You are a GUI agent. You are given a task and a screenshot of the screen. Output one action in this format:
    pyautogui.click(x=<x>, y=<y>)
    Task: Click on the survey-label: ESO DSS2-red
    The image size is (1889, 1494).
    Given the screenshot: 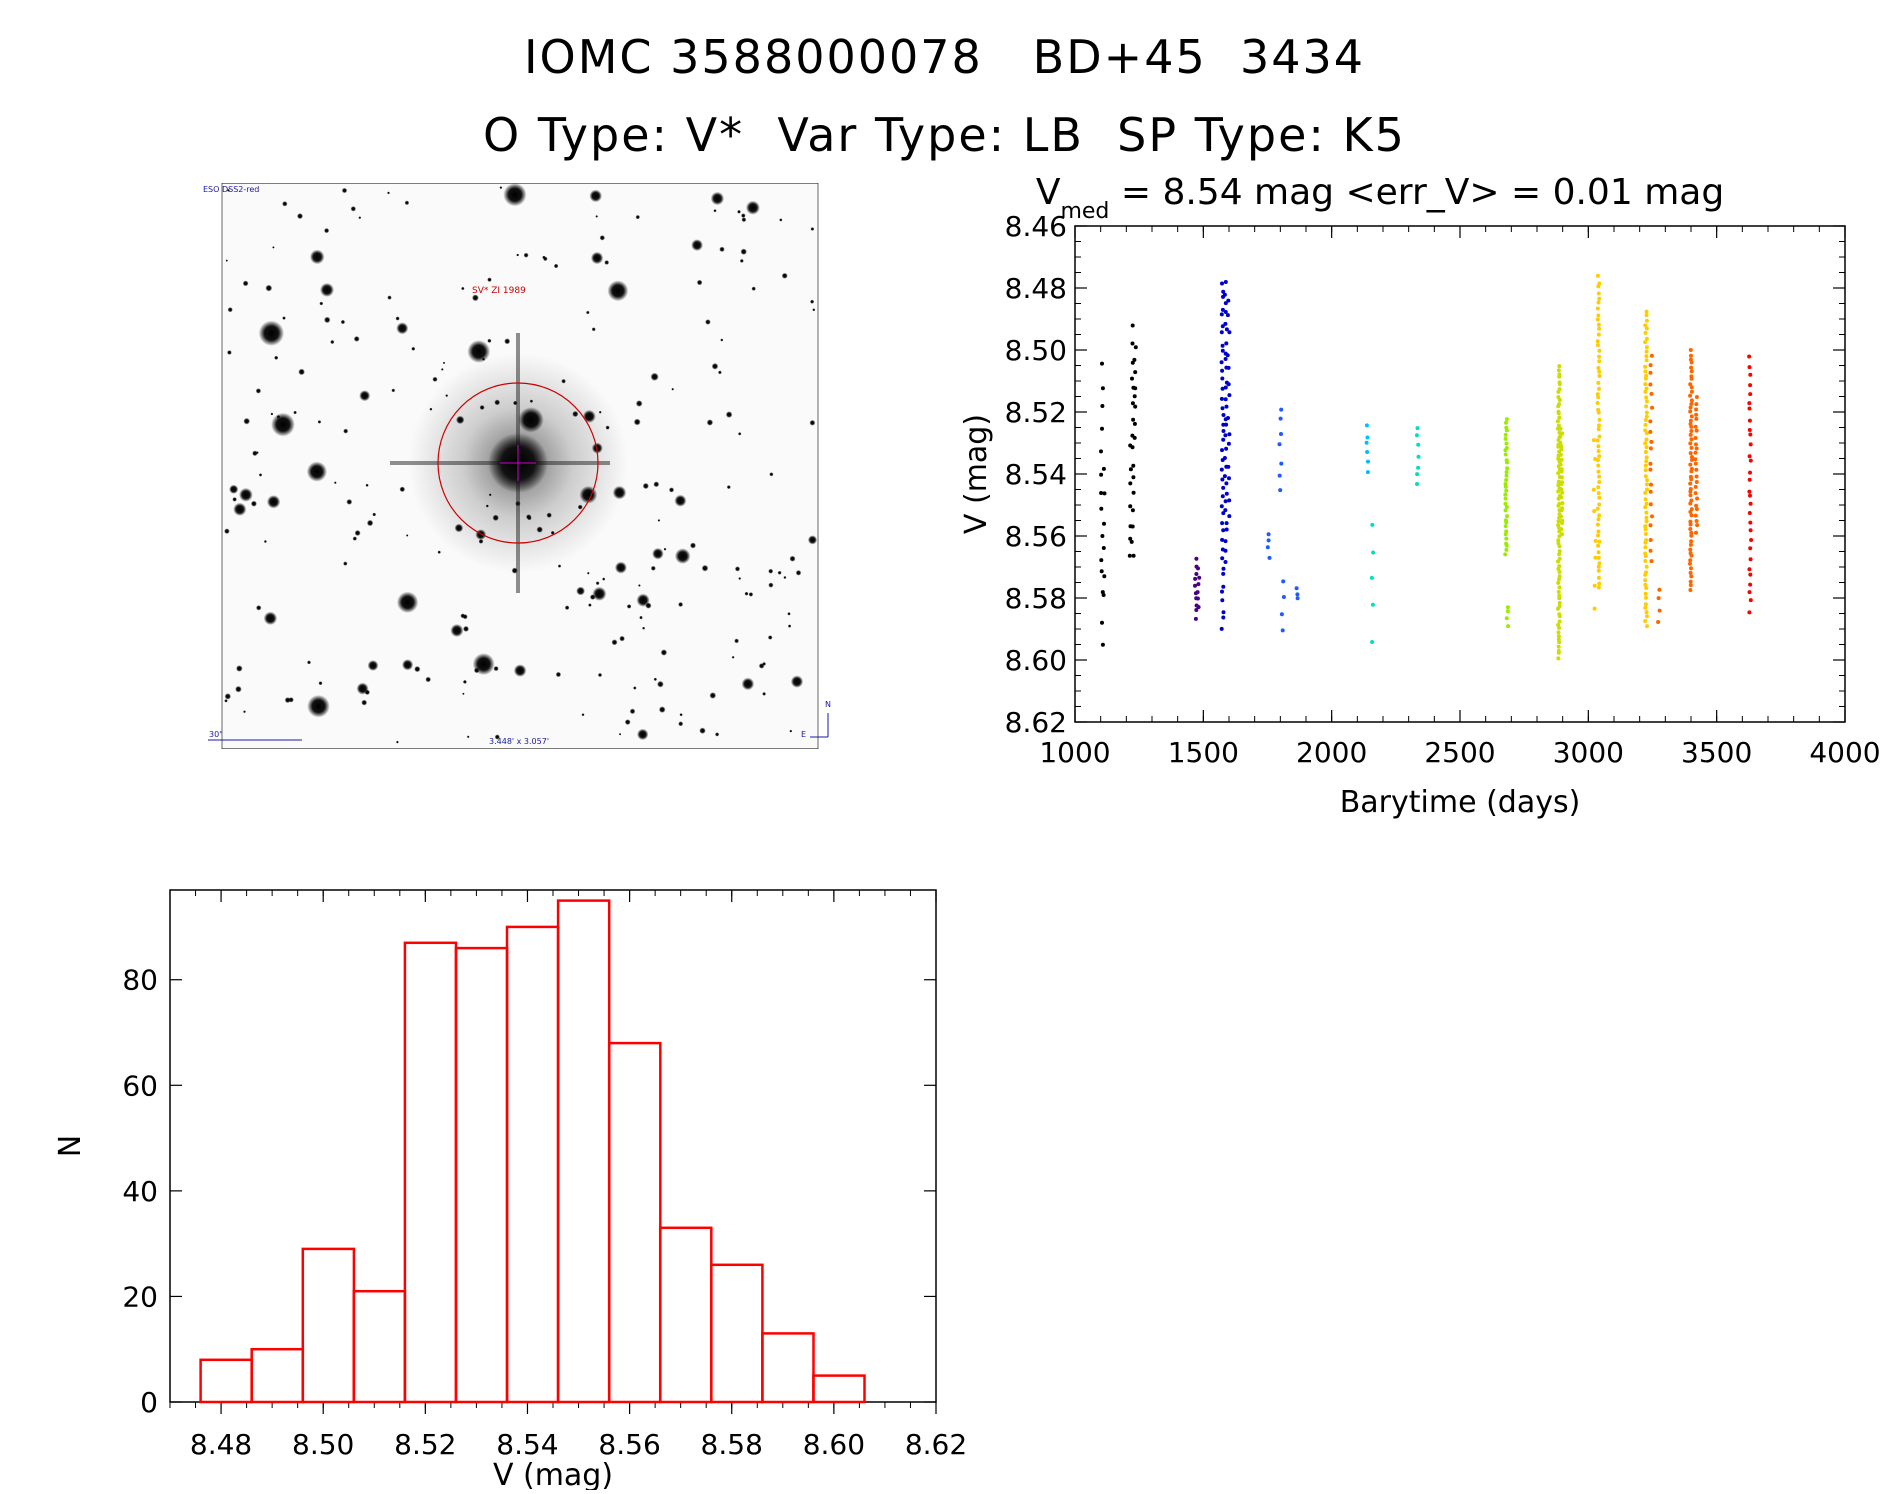 What is the action you would take?
    pyautogui.click(x=231, y=189)
    